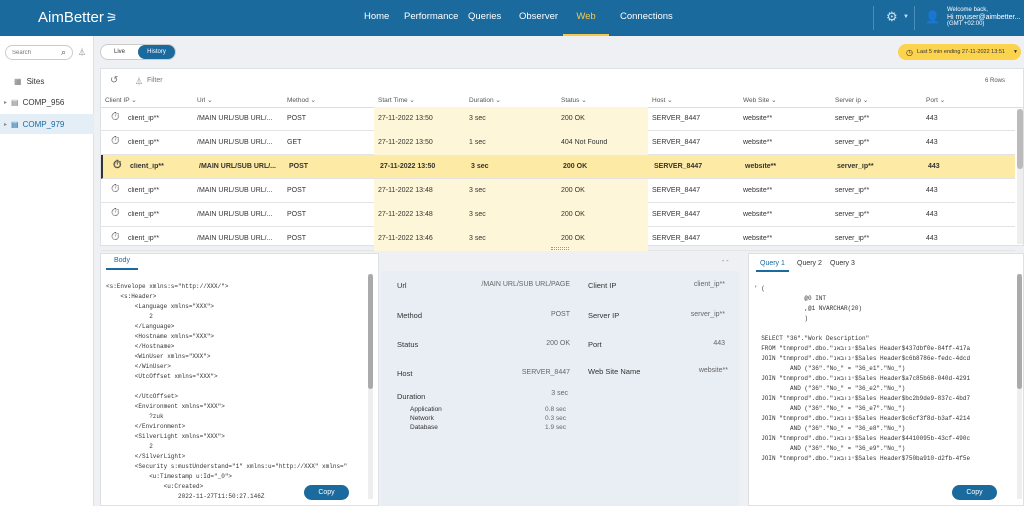 The width and height of the screenshot is (1024, 506). I want to click on table-cell: 1 sec, so click(477, 142).